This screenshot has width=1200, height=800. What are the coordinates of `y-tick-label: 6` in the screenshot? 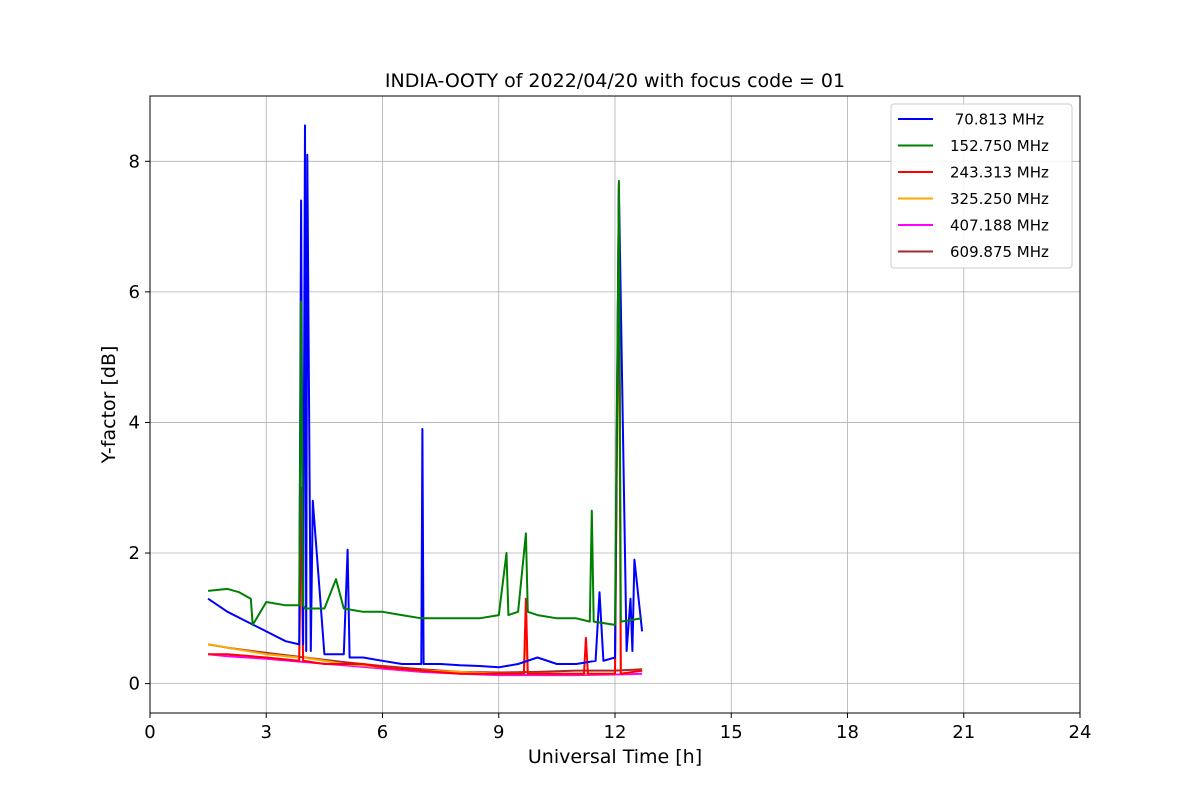 It's located at (134, 292).